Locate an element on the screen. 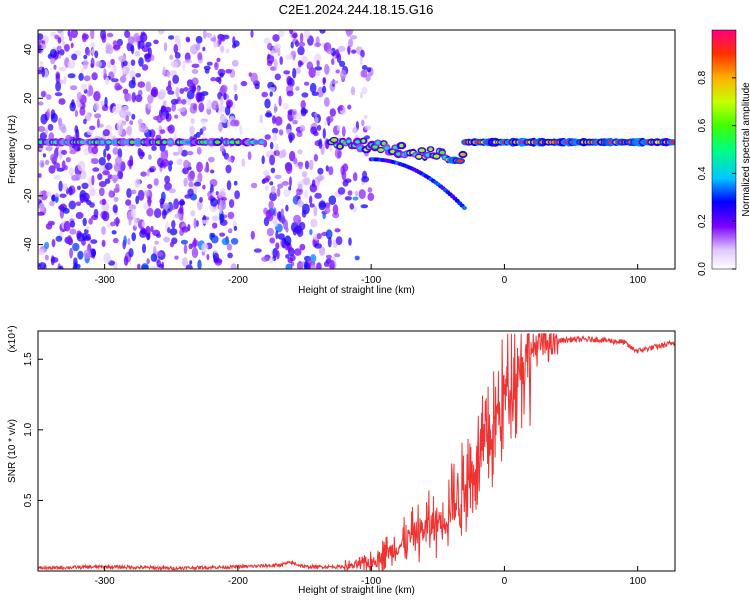 The width and height of the screenshot is (750, 600). y-tick-label: 20 is located at coordinates (28, 98).